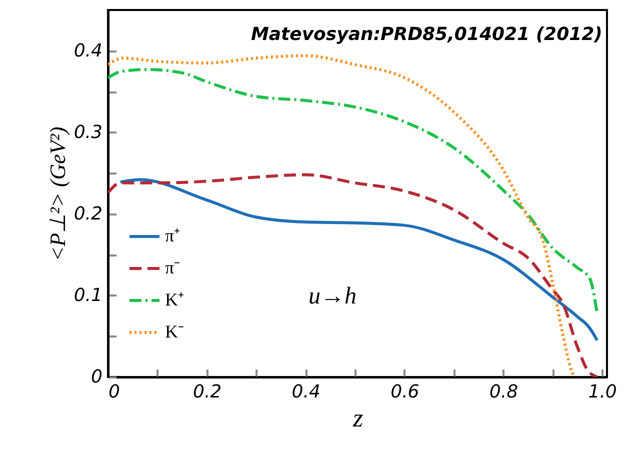 This screenshot has height=449, width=632. What do you see at coordinates (88, 132) in the screenshot?
I see `y-tick-label: 0.3` at bounding box center [88, 132].